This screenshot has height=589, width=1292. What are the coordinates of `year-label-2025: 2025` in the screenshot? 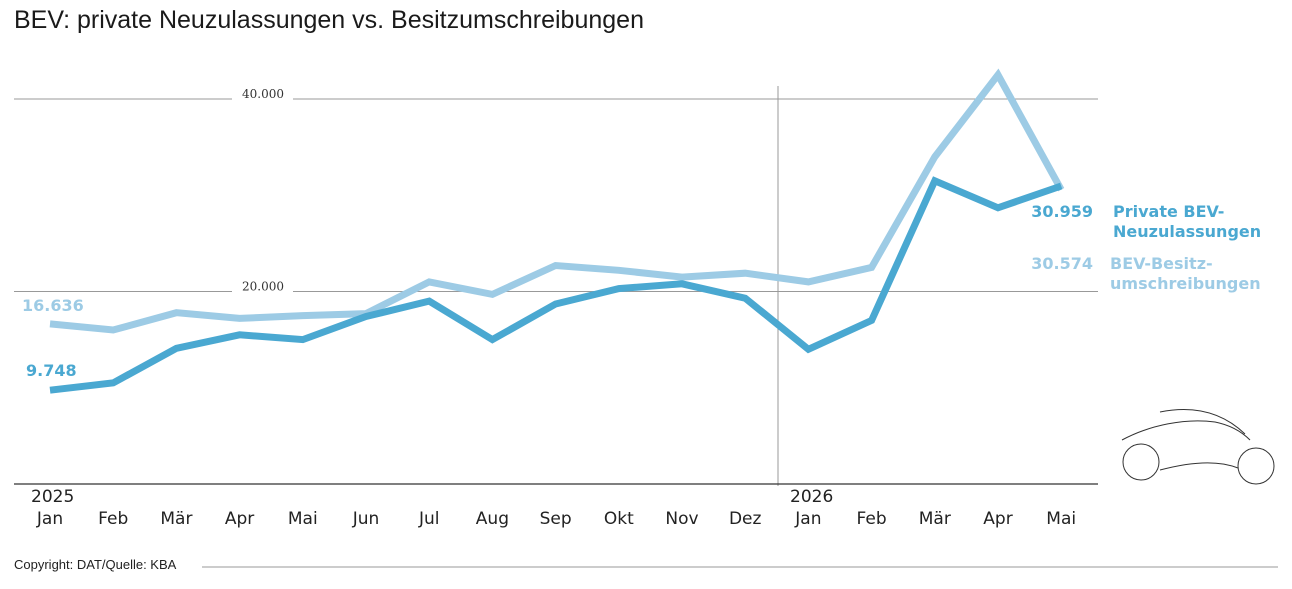 It's located at (52, 497).